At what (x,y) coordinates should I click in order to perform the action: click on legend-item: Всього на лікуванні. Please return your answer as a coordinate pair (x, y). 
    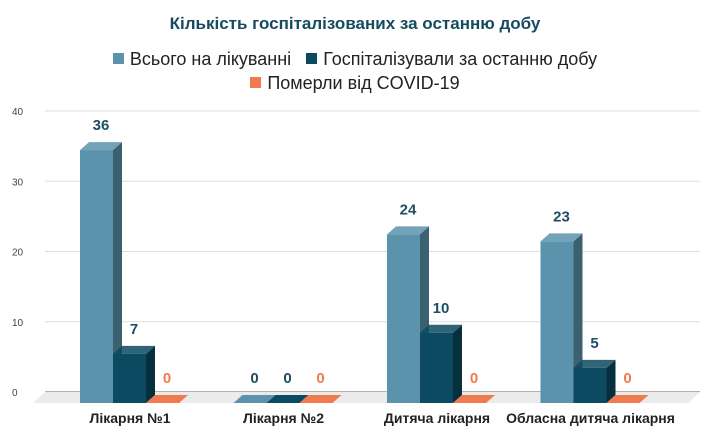
    Looking at the image, I should click on (202, 59).